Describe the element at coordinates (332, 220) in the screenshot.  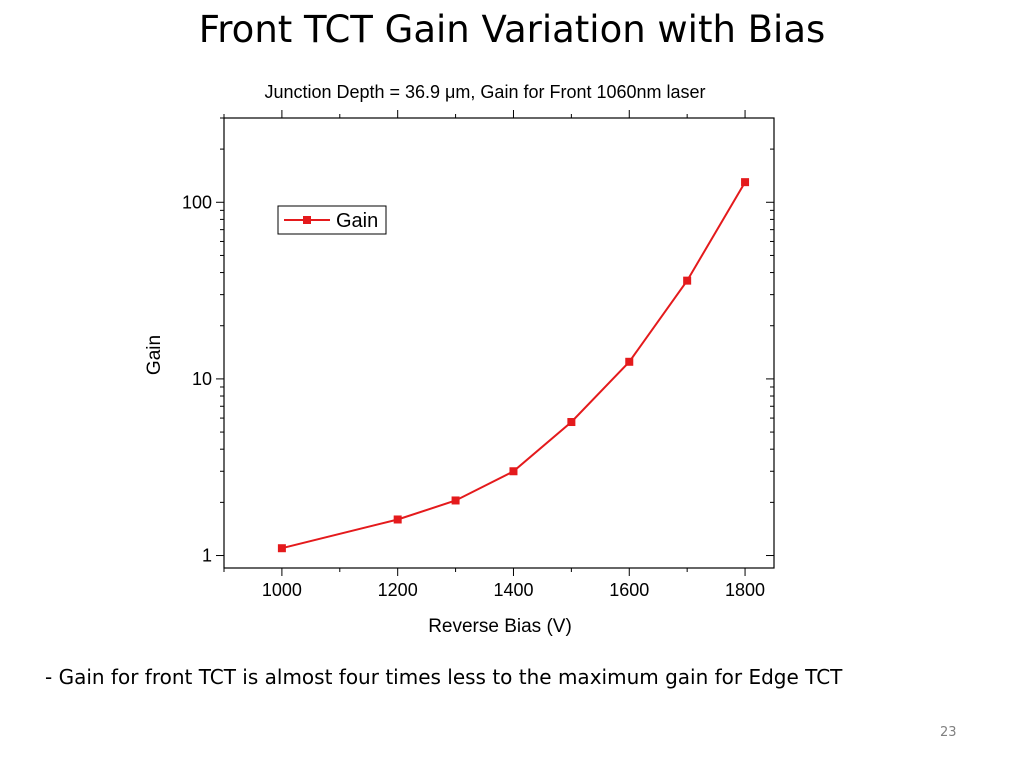
I see `legend: Gain` at that location.